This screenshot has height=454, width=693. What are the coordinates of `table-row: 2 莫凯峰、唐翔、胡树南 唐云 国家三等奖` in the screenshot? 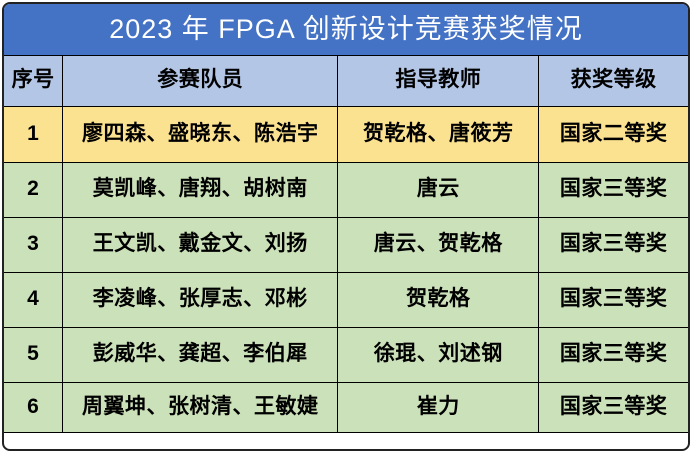 It's located at (346, 189).